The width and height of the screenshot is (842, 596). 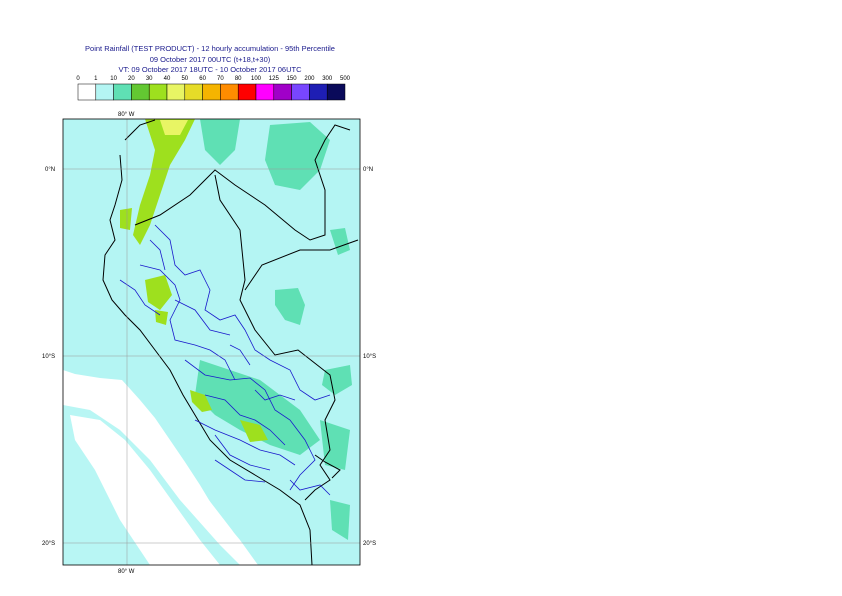 I want to click on legend-label: 50, so click(x=184, y=79).